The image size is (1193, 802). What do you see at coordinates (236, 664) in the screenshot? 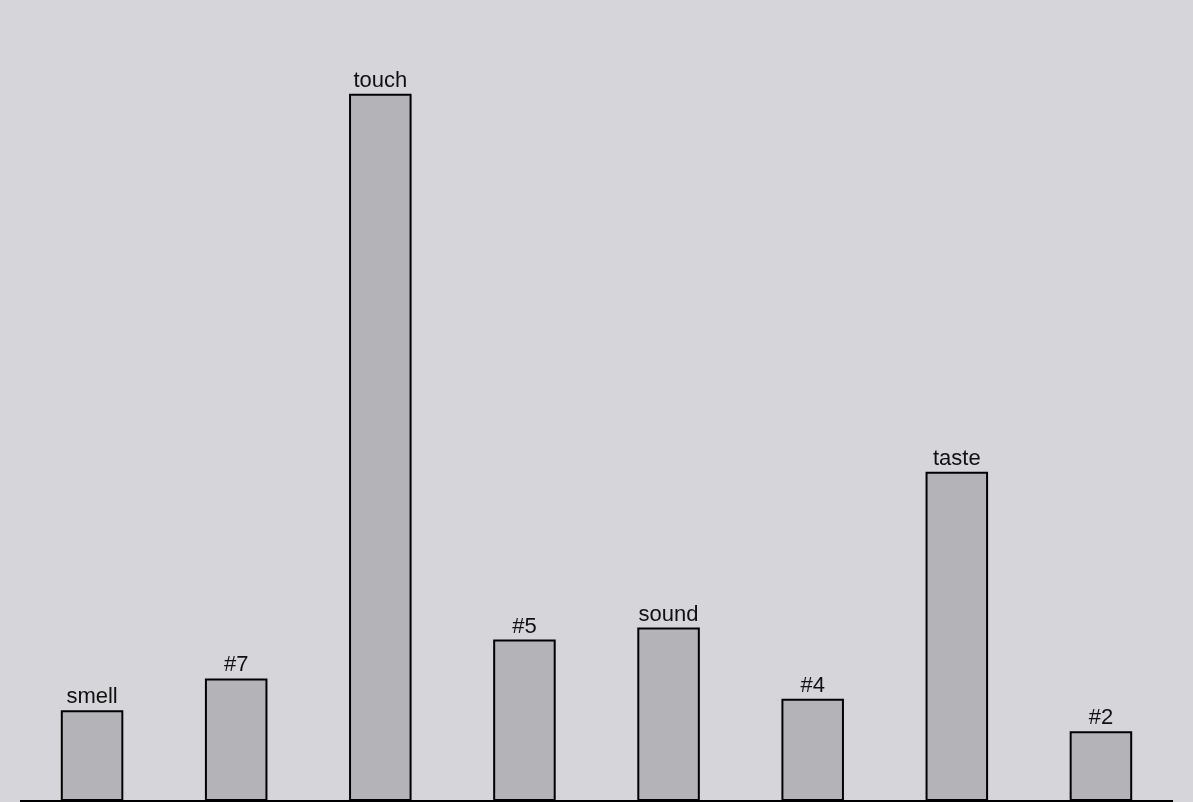
I see `x-tick-label: #7` at bounding box center [236, 664].